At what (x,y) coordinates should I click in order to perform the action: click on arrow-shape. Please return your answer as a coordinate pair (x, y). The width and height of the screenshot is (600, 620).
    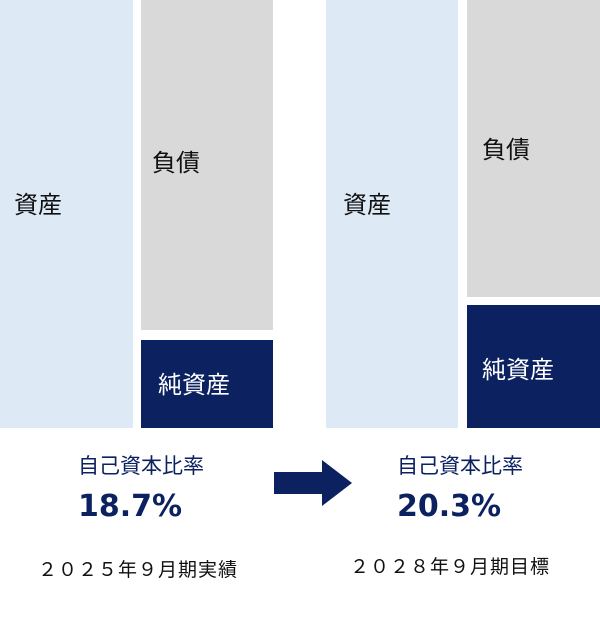
    Looking at the image, I should click on (313, 483).